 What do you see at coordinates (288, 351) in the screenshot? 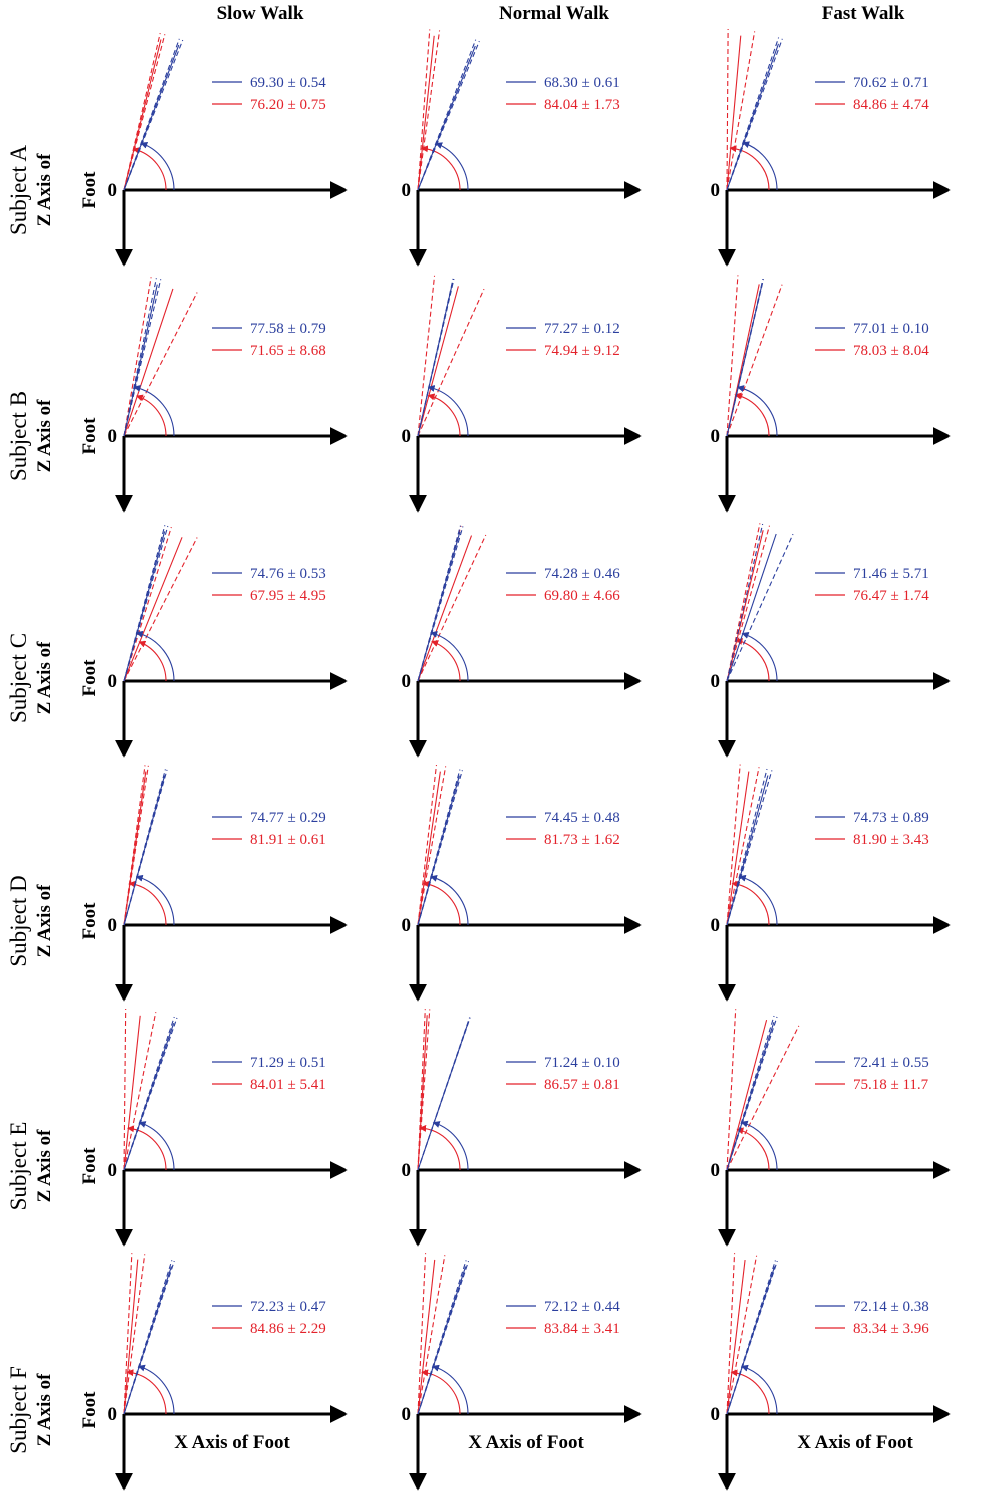
I see `legend-value-red: 71.65 ± 8.68` at bounding box center [288, 351].